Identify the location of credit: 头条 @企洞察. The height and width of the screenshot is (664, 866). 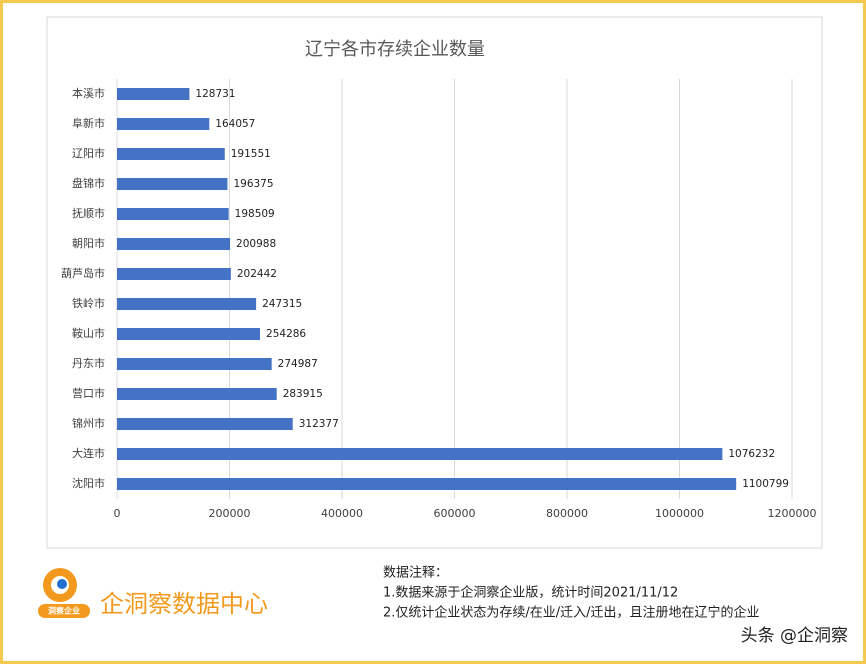
(794, 636).